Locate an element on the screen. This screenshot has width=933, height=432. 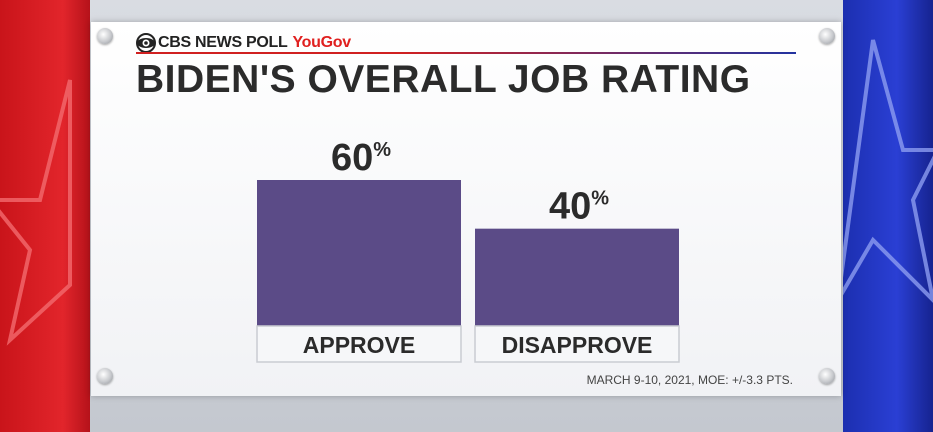
cbs-eye-logo-icon is located at coordinates (146, 43).